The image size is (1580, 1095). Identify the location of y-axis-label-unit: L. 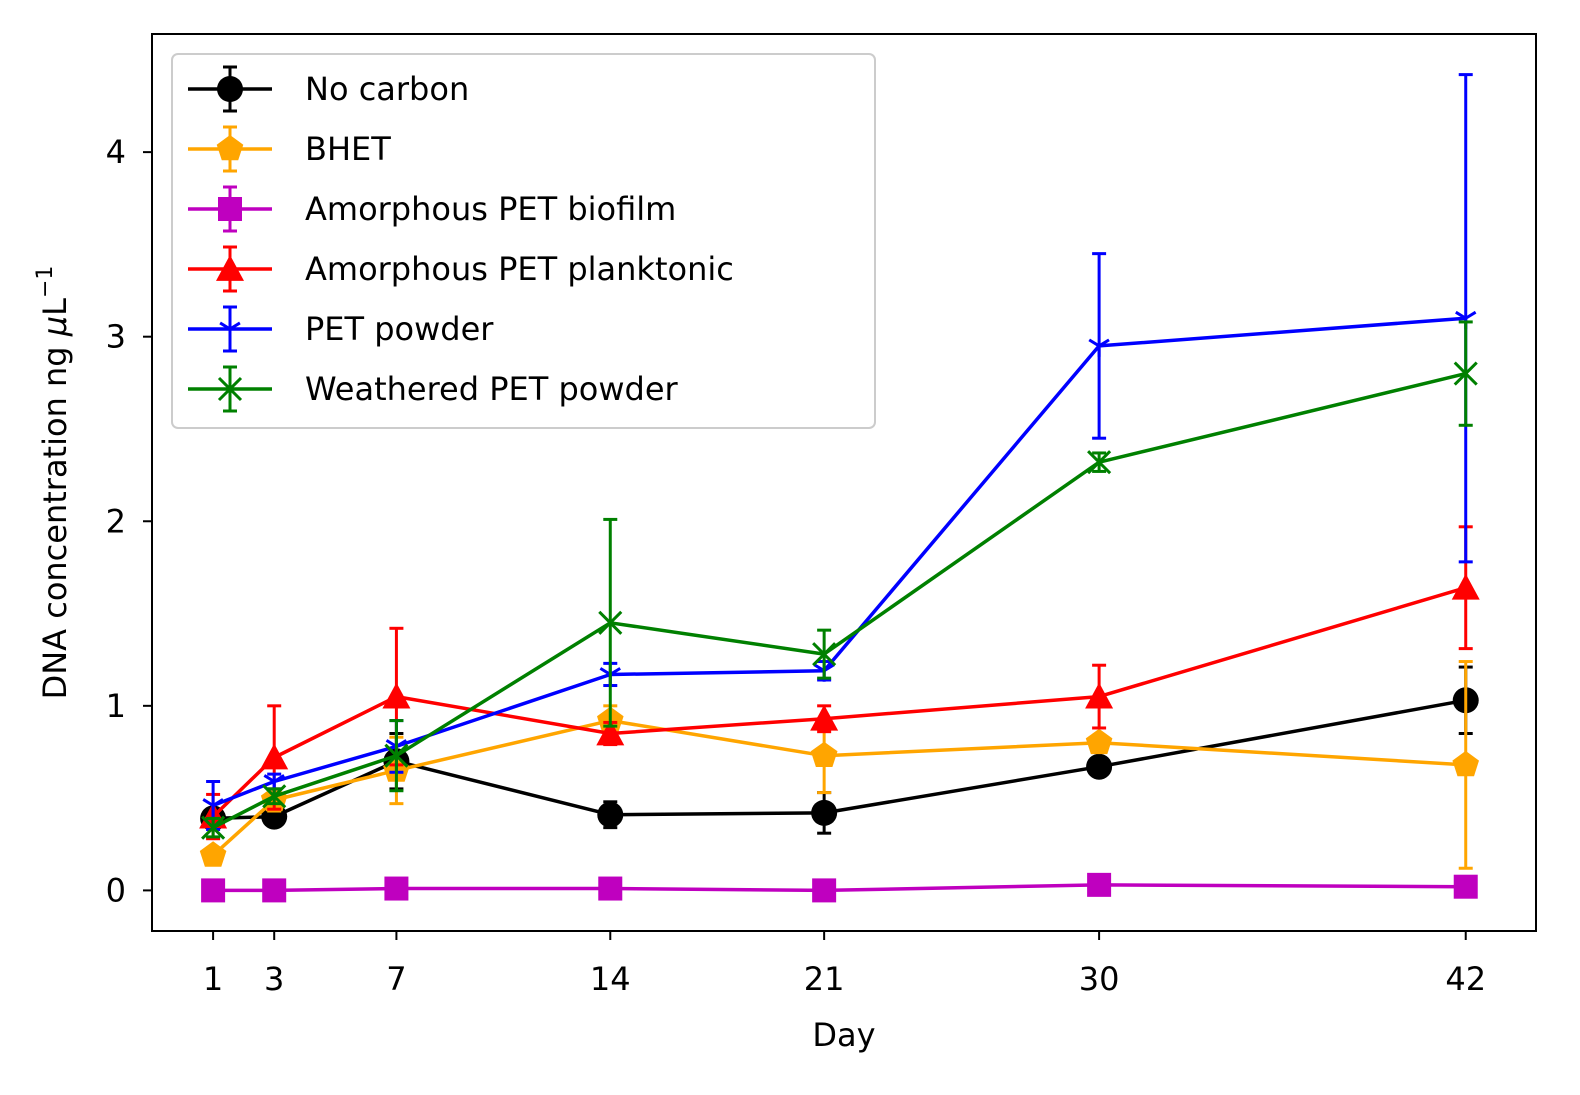
(55, 307).